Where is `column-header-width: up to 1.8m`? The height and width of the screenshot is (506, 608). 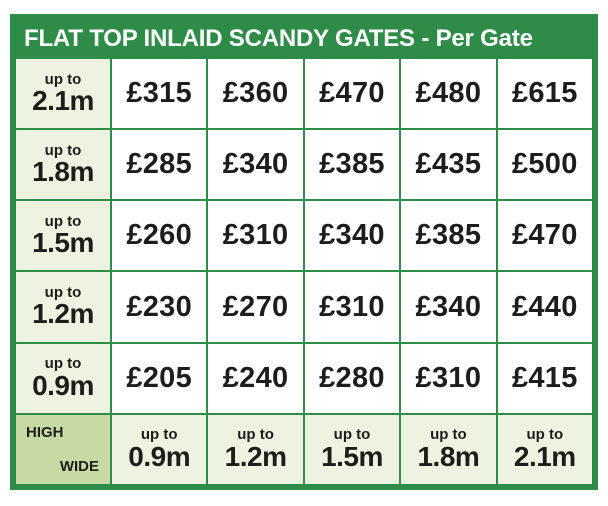 column-header-width: up to 1.8m is located at coordinates (448, 449).